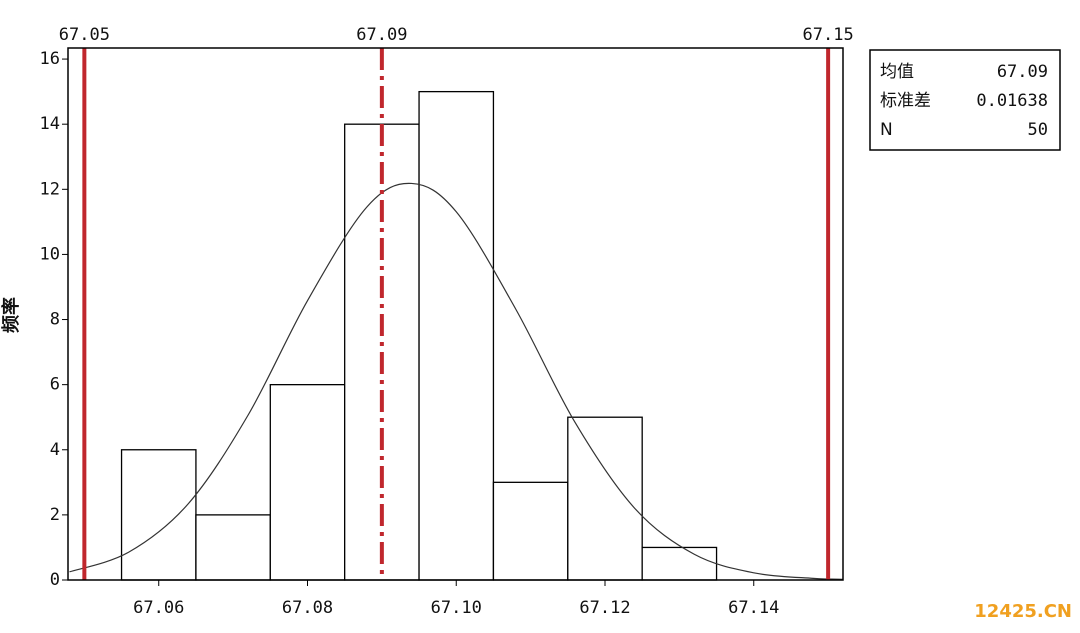 The image size is (1080, 633). What do you see at coordinates (55, 385) in the screenshot?
I see `y-tick-label: 6` at bounding box center [55, 385].